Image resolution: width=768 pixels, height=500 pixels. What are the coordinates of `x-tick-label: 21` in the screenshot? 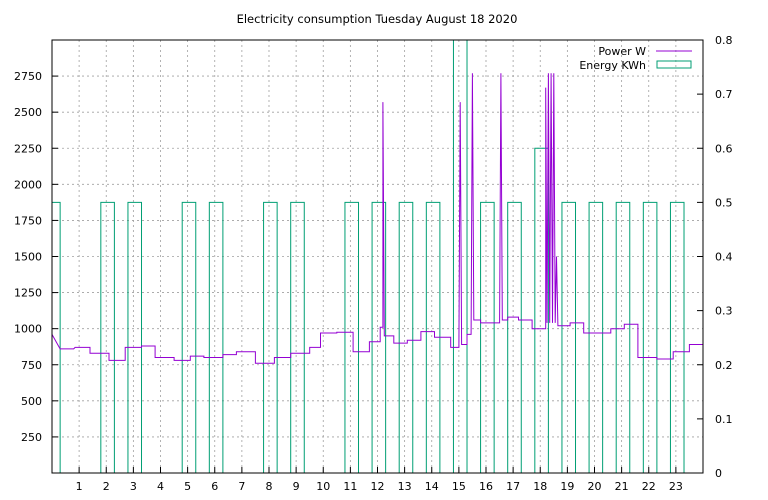 It's located at (622, 486).